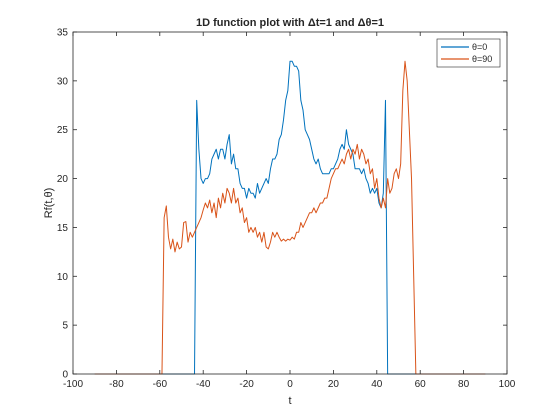  I want to click on x-tick-label: -20, so click(246, 384).